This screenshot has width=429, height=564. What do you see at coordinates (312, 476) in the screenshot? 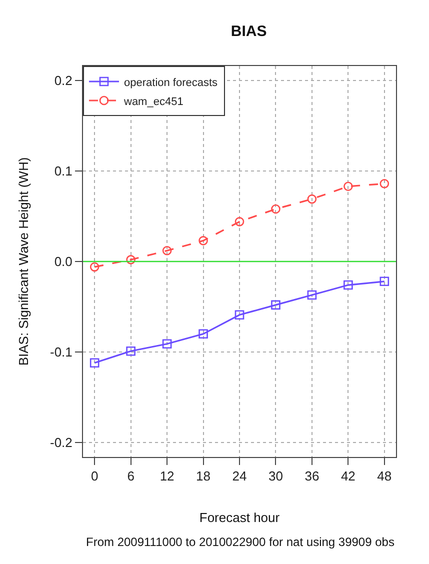
I see `x-tick-label: 36` at bounding box center [312, 476].